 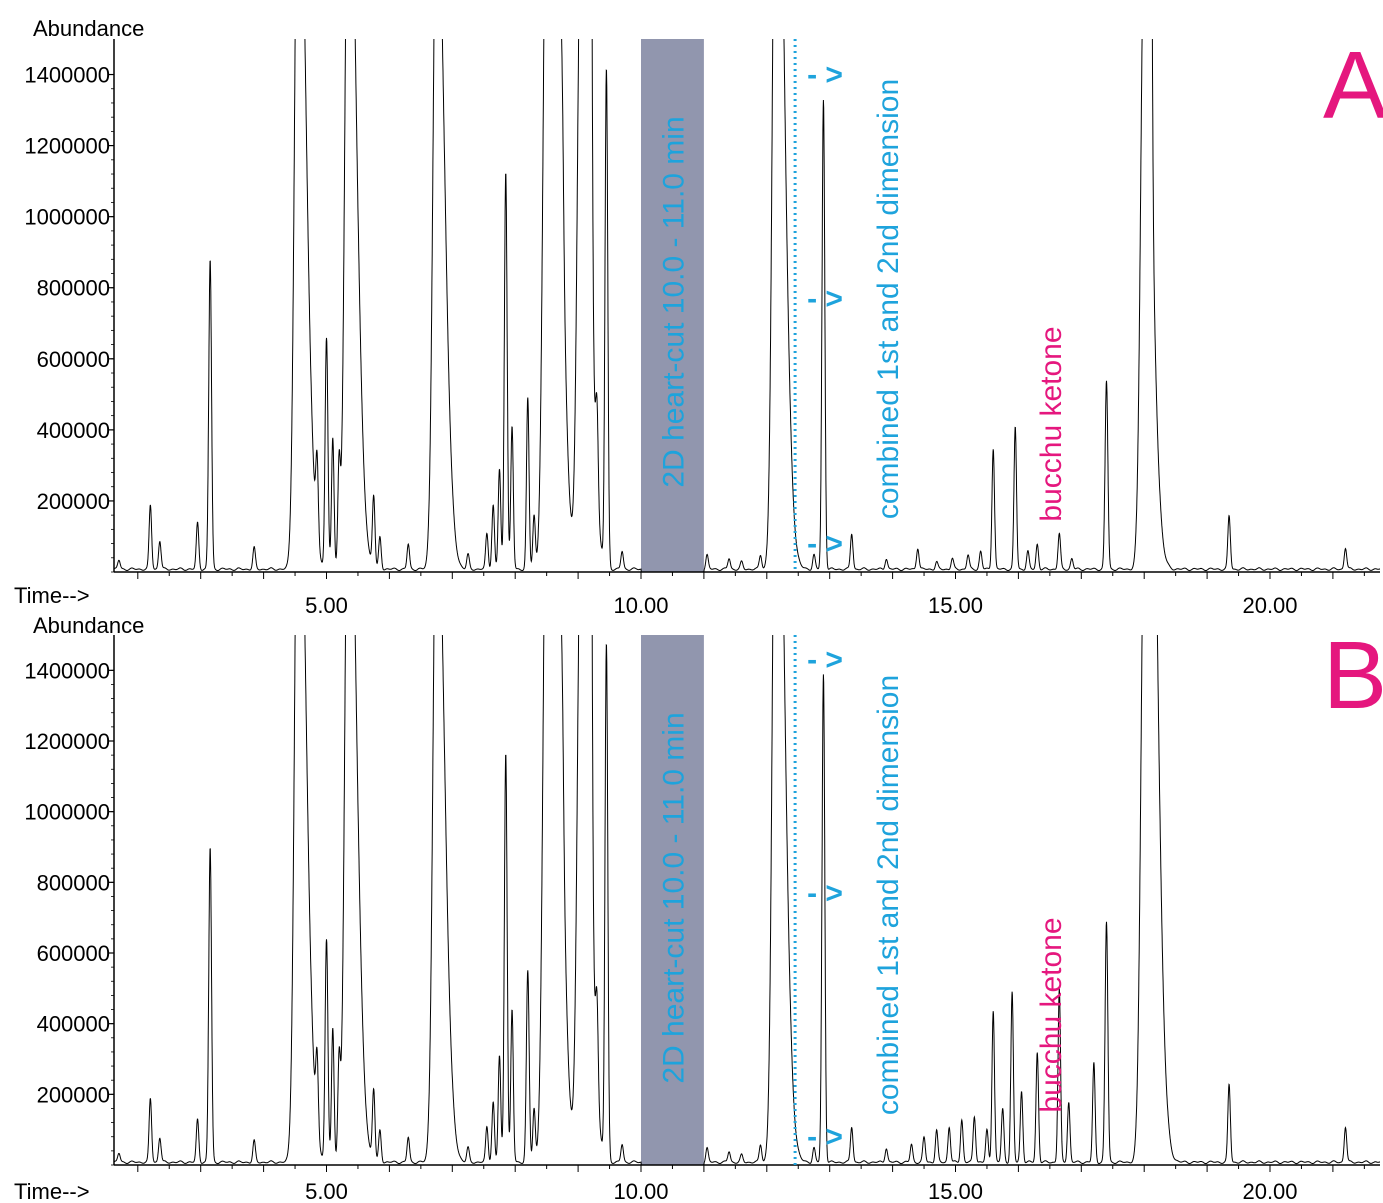 What do you see at coordinates (1353, 675) in the screenshot?
I see `panel-label: B` at bounding box center [1353, 675].